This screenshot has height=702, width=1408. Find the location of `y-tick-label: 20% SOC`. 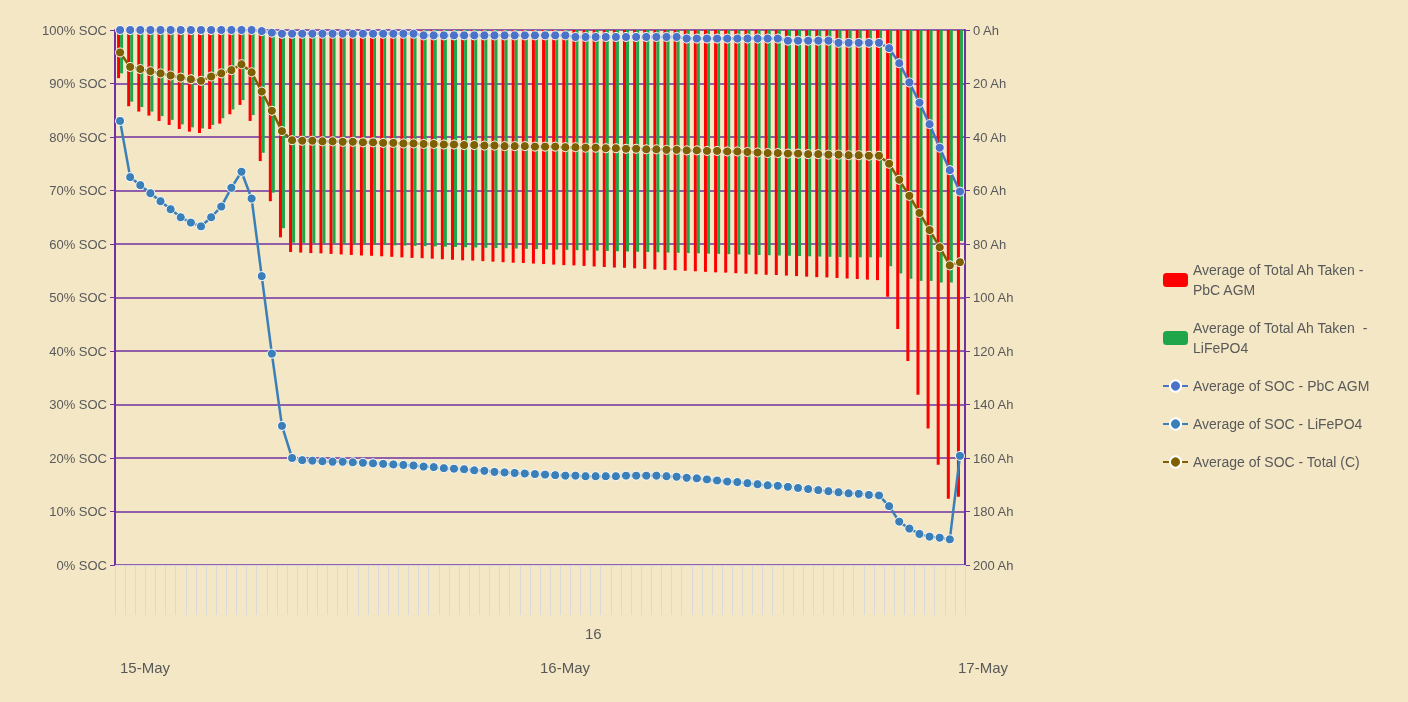

y-tick-label: 20% SOC is located at coordinates (78, 458).